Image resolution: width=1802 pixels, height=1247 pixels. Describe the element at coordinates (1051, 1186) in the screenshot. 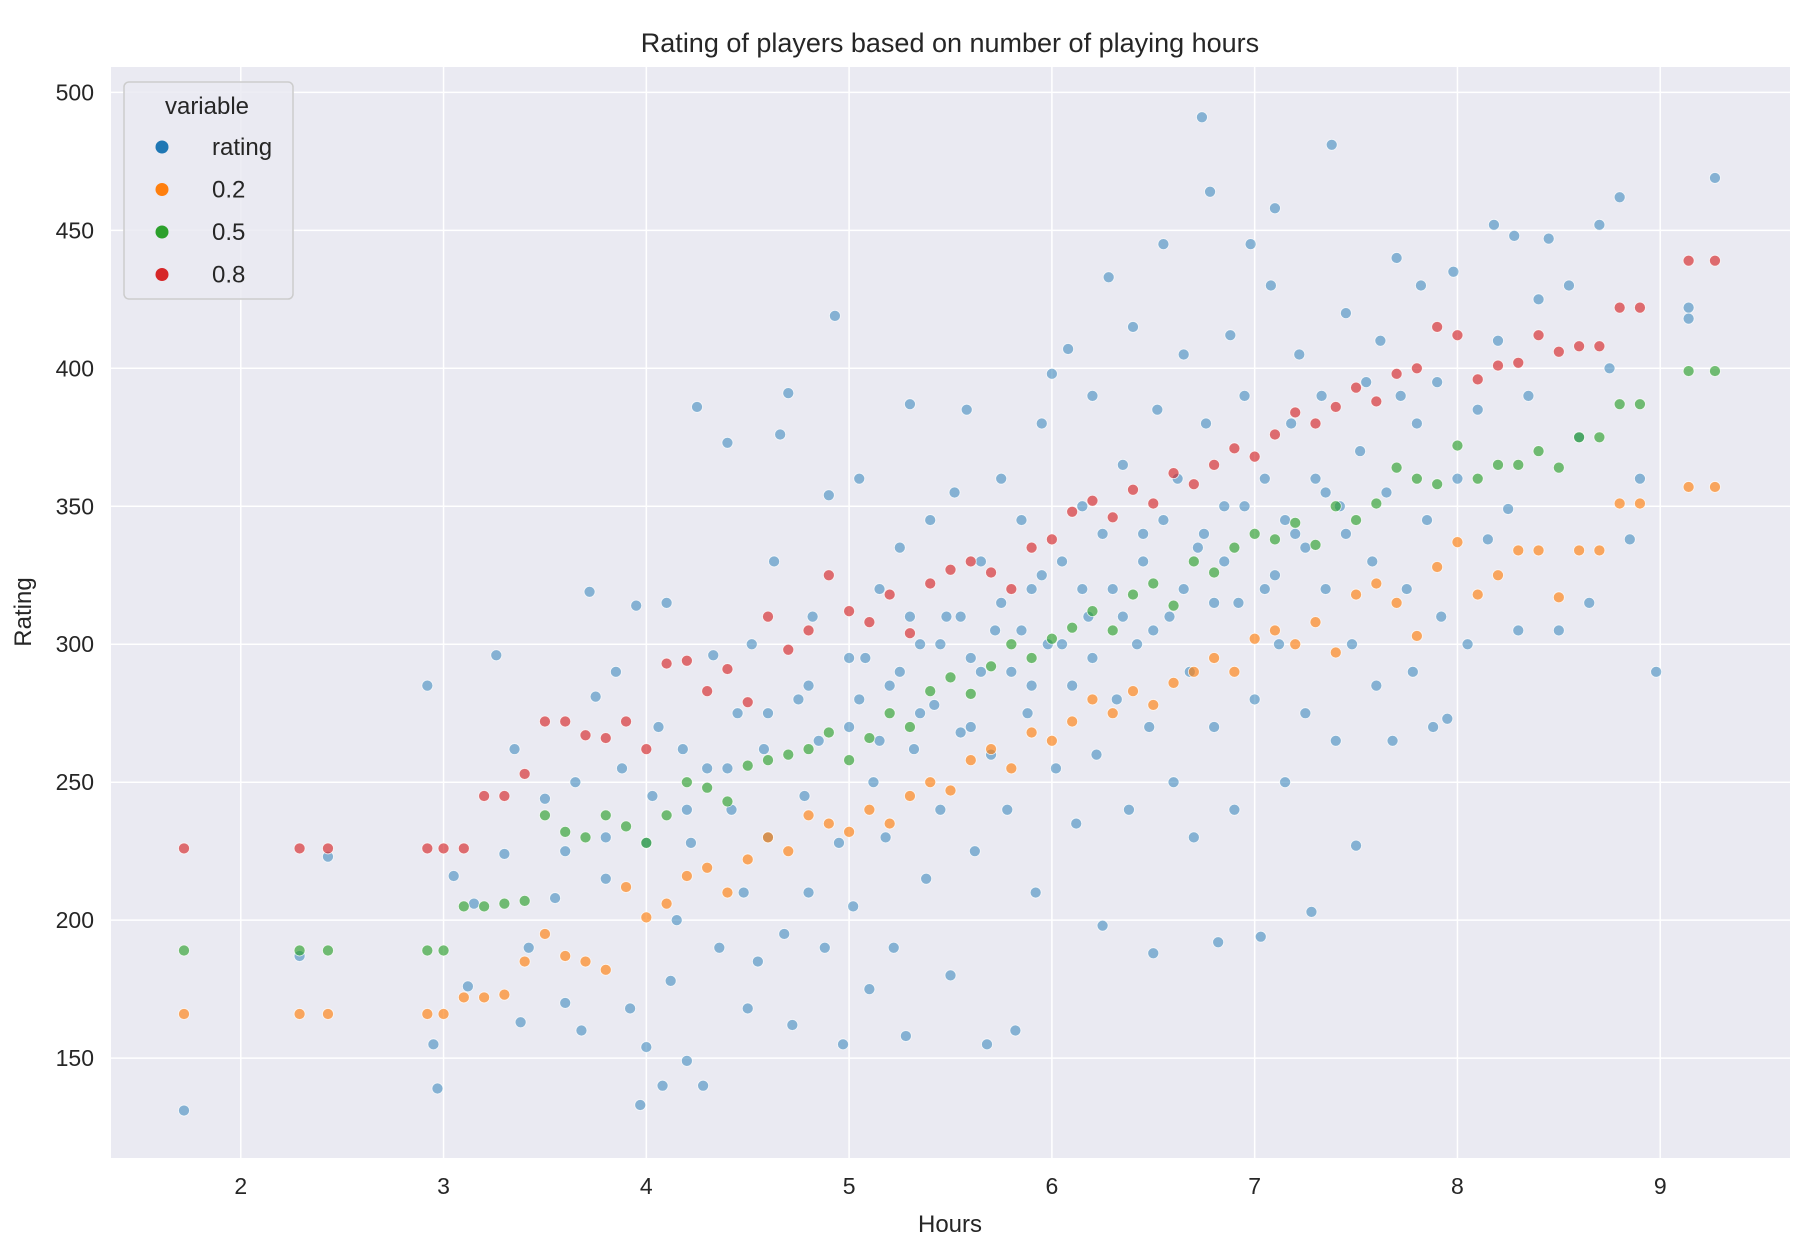

I see `x-tick-label: 6` at that location.